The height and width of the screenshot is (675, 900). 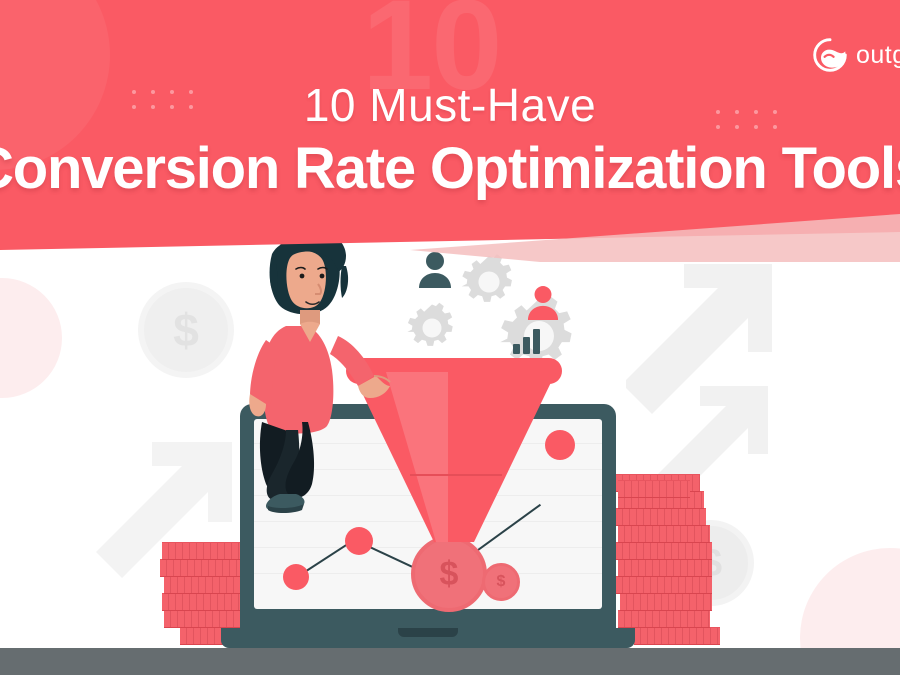 I want to click on laptop-trackpad-notch, so click(x=428, y=632).